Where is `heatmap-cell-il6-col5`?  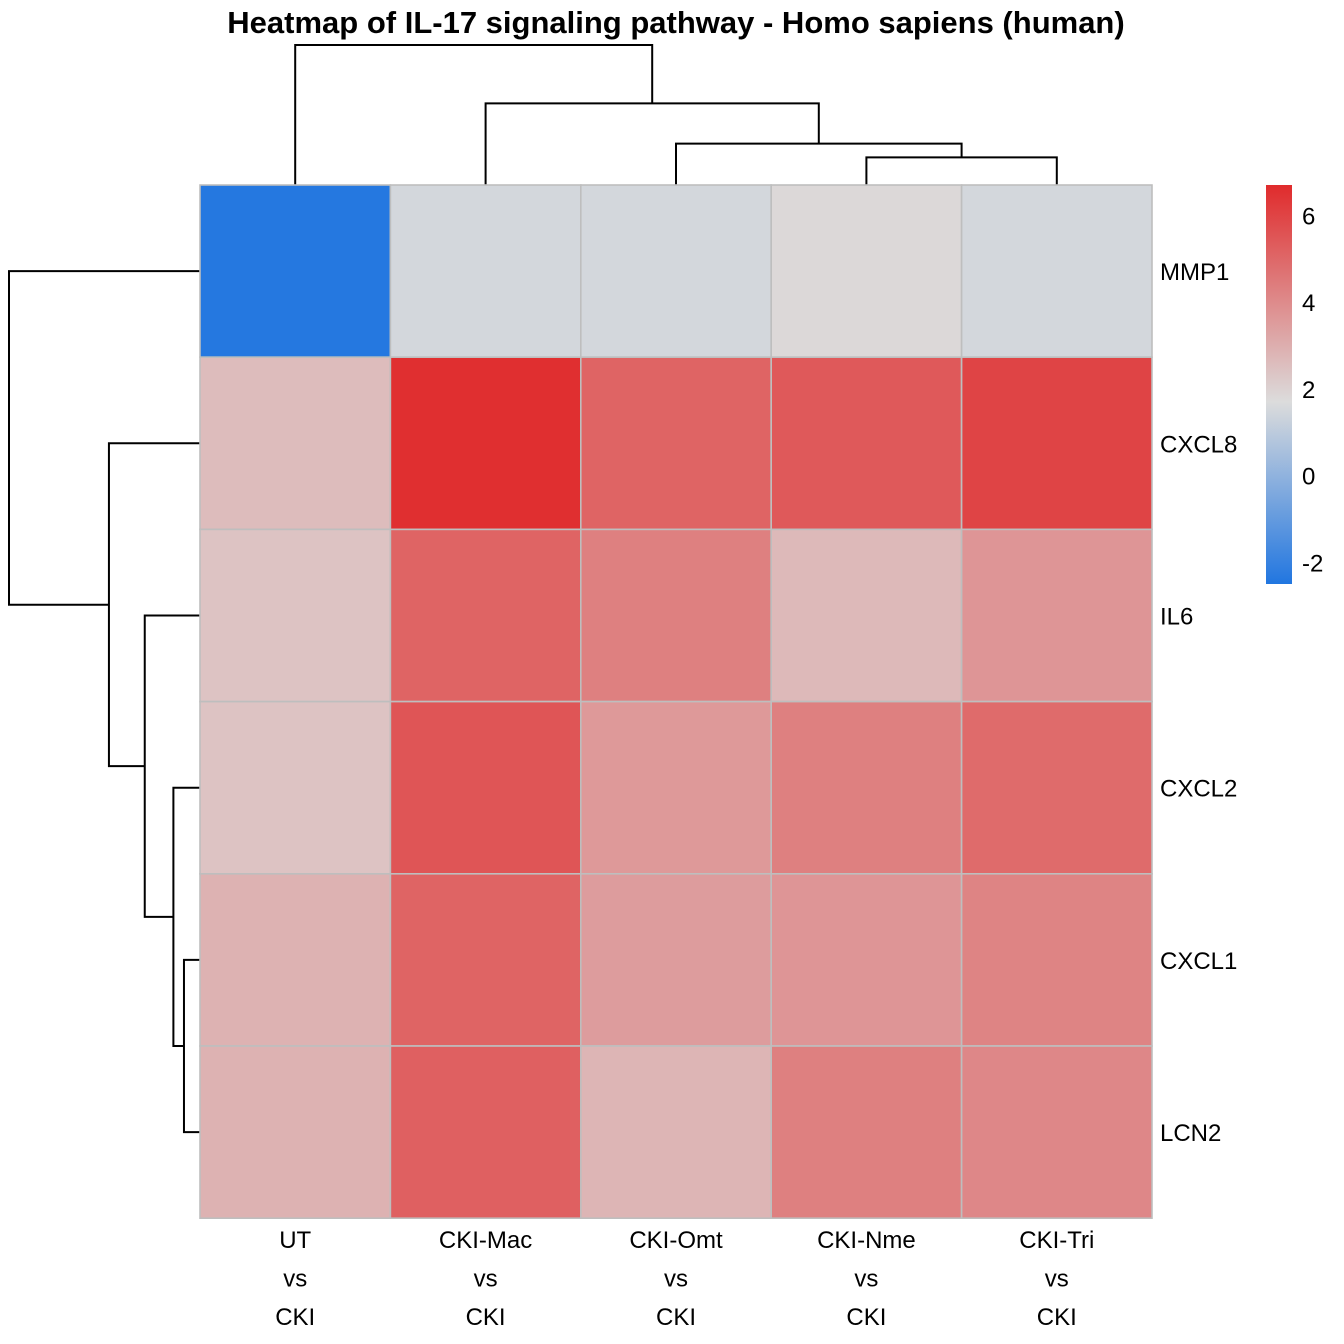 heatmap-cell-il6-col5 is located at coordinates (1056, 615).